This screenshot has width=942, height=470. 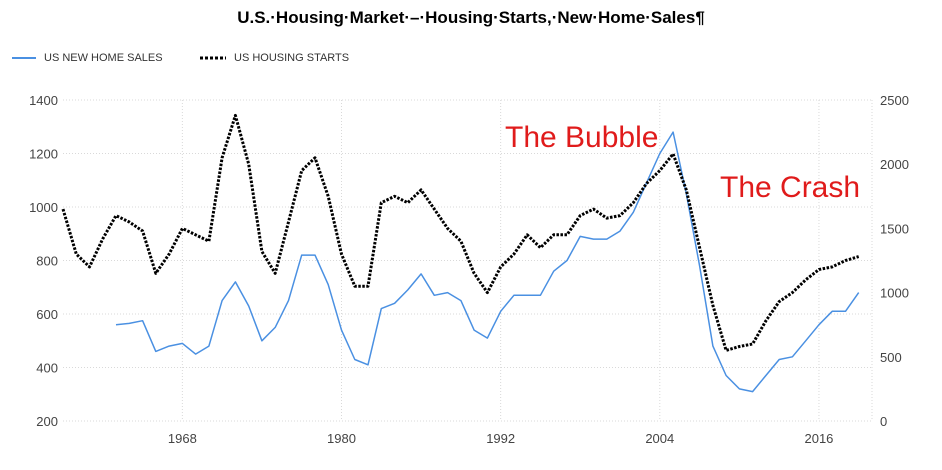 What do you see at coordinates (47, 314) in the screenshot?
I see `y-left-tick-label: 600` at bounding box center [47, 314].